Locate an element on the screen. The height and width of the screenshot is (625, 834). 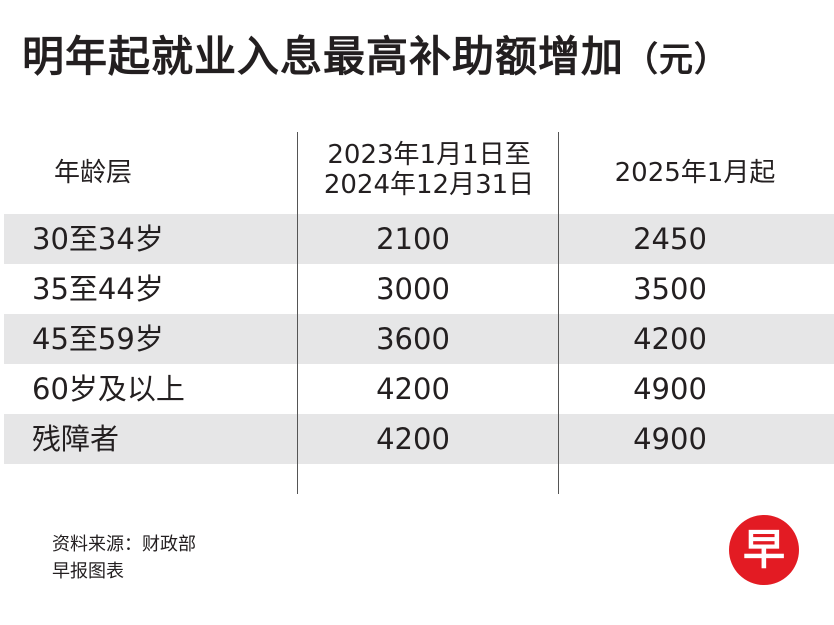
age-group-cell: 35至44岁 is located at coordinates (98, 289).